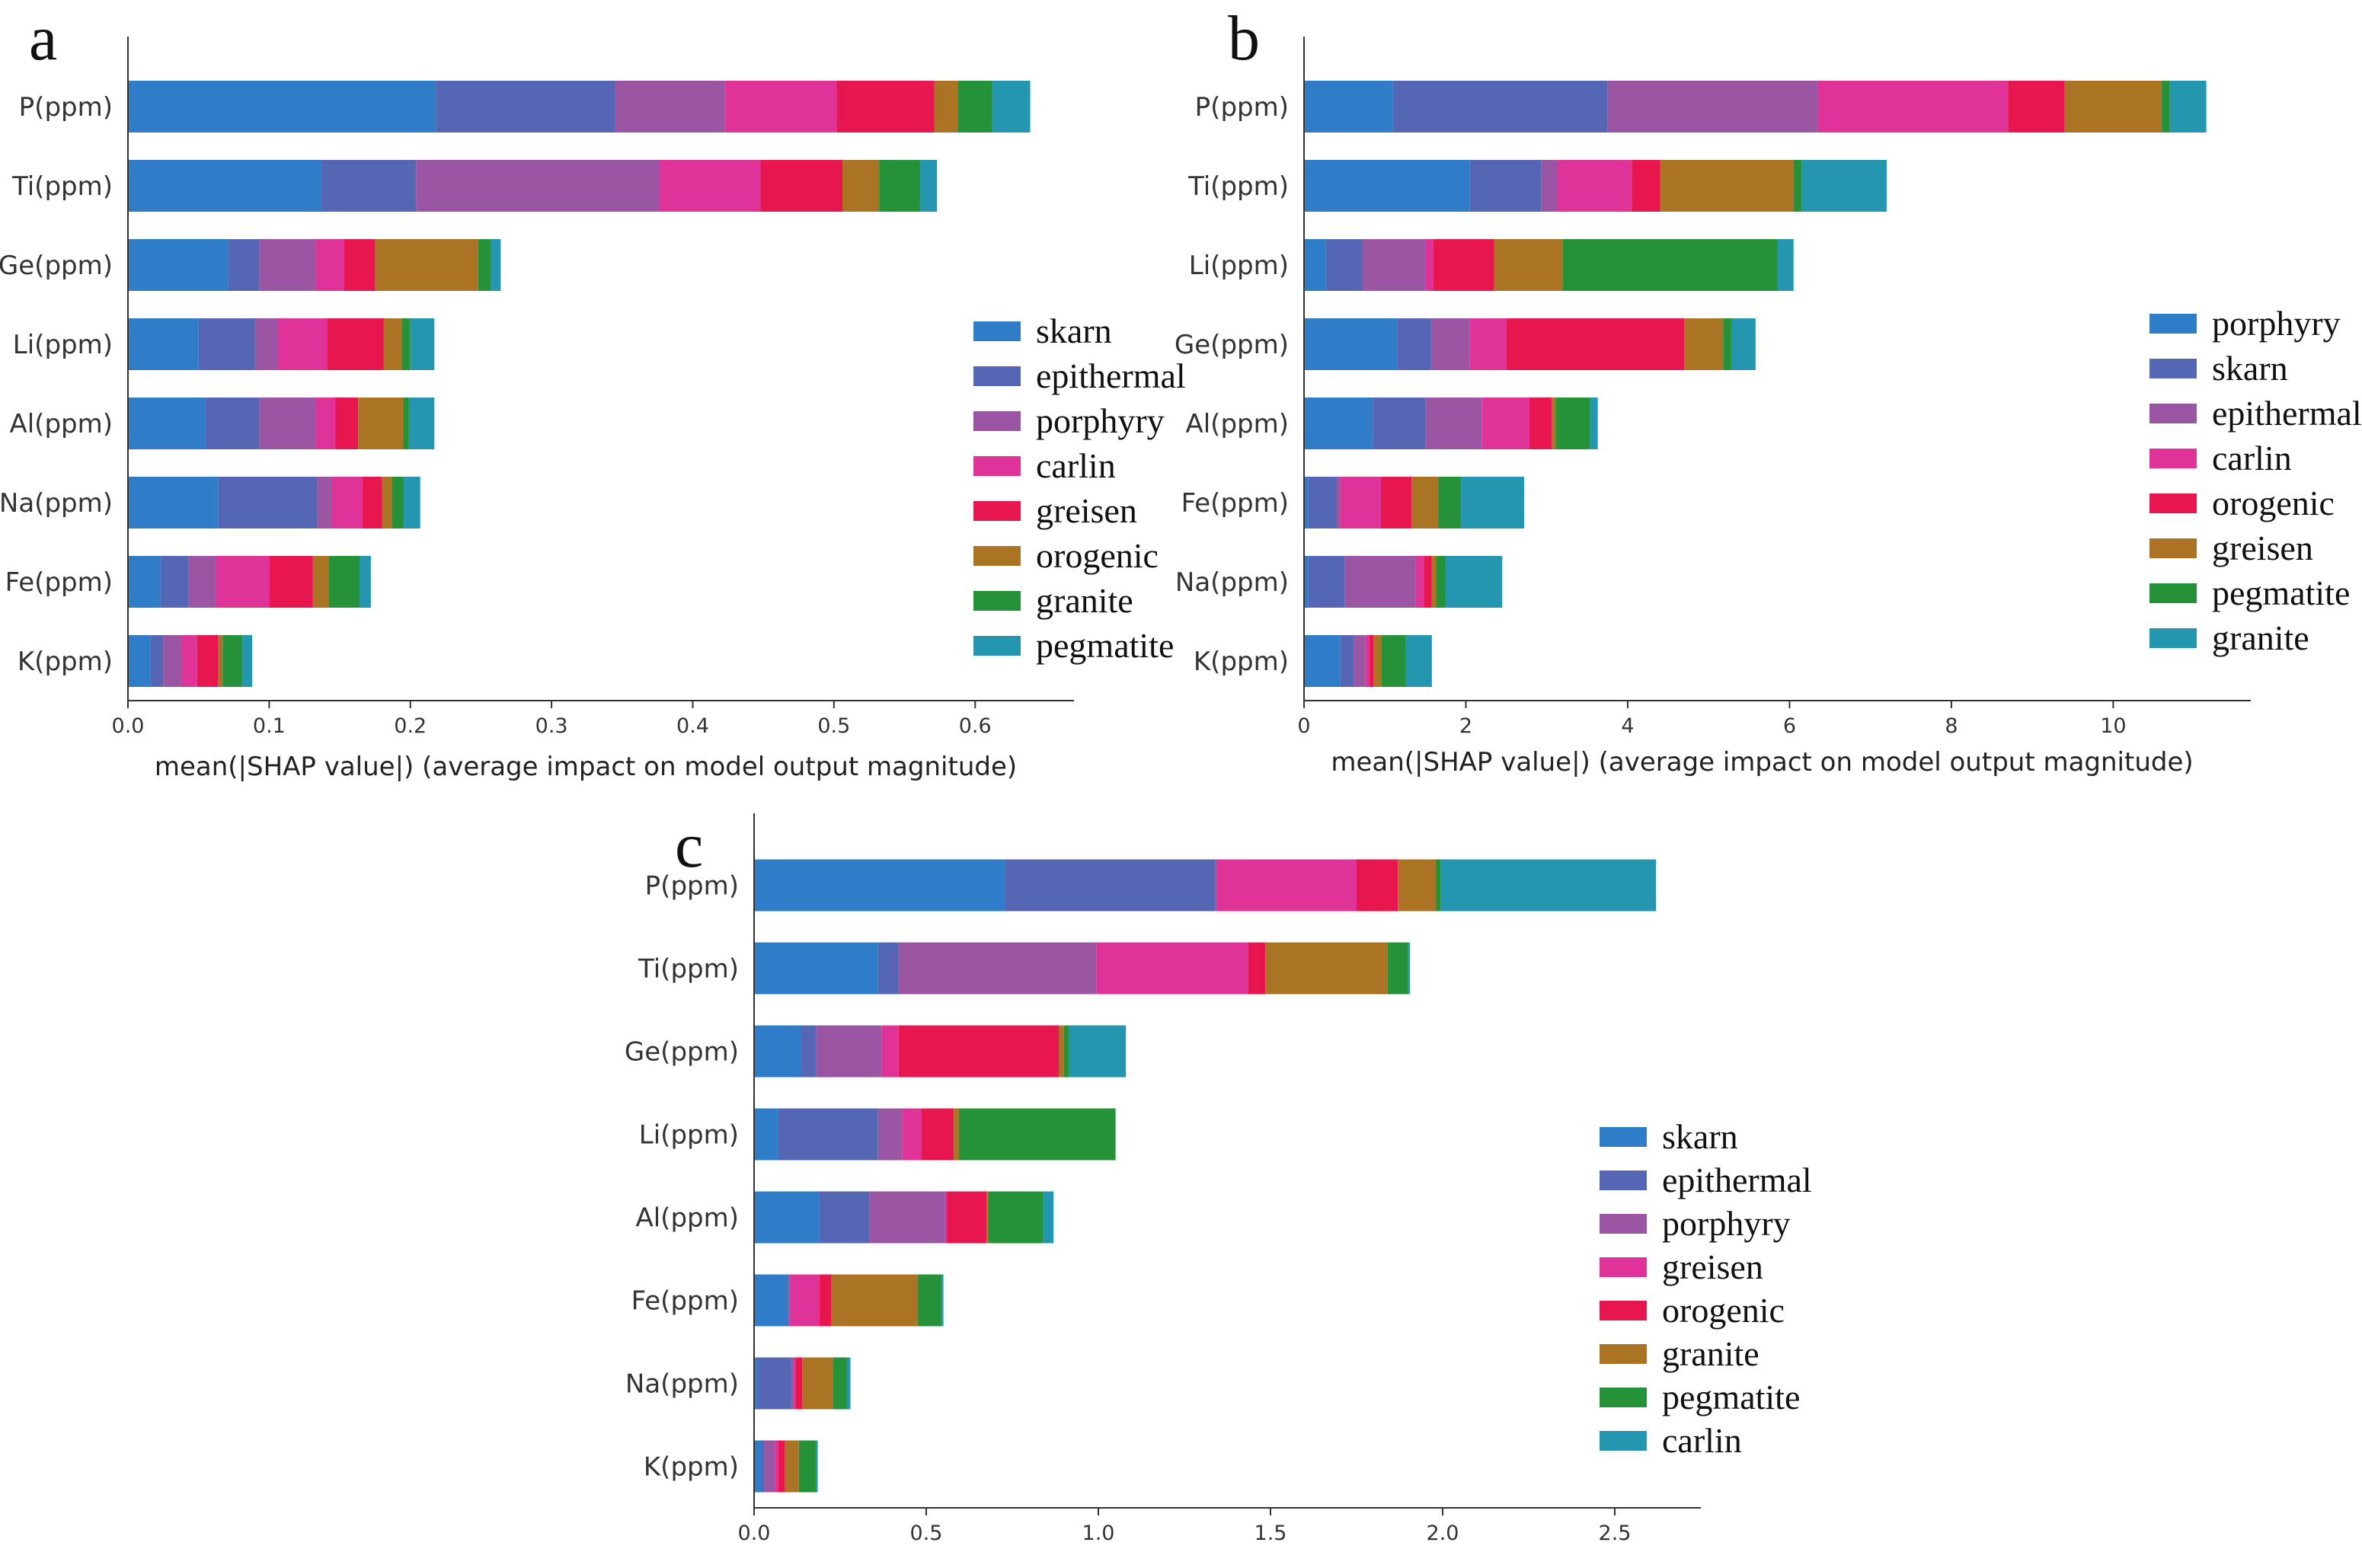 The height and width of the screenshot is (1568, 2362). What do you see at coordinates (2173, 413) in the screenshot?
I see `legend-swatch-epithermal` at bounding box center [2173, 413].